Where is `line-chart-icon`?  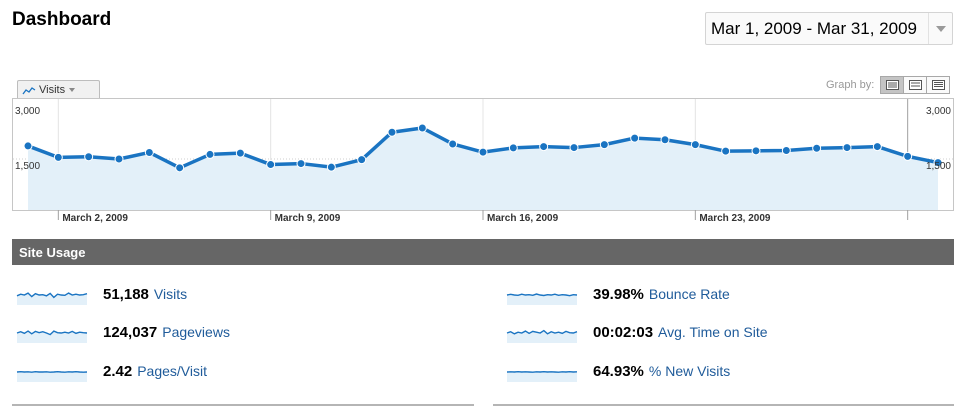
line-chart-icon is located at coordinates (29, 90).